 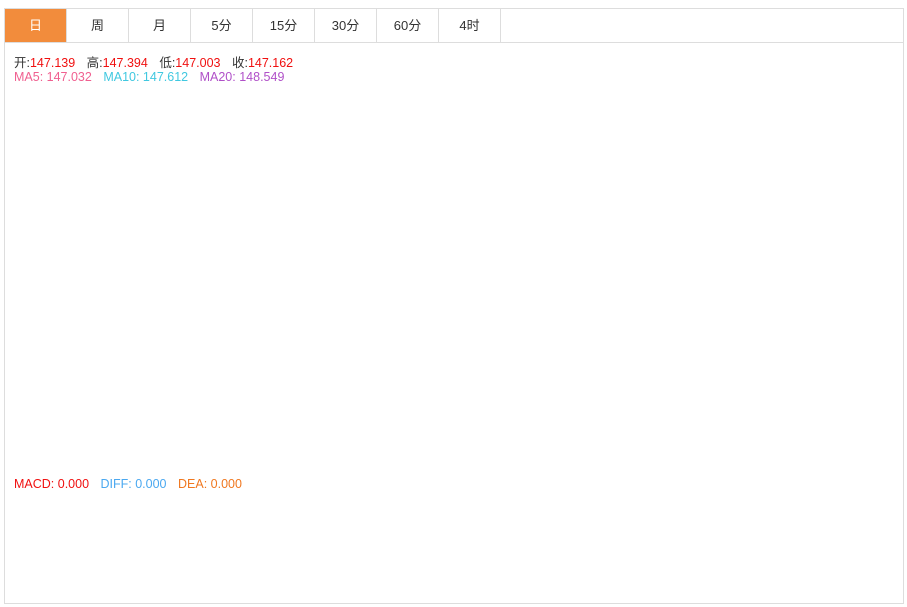 What do you see at coordinates (94, 63) in the screenshot?
I see `high-label: 高:` at bounding box center [94, 63].